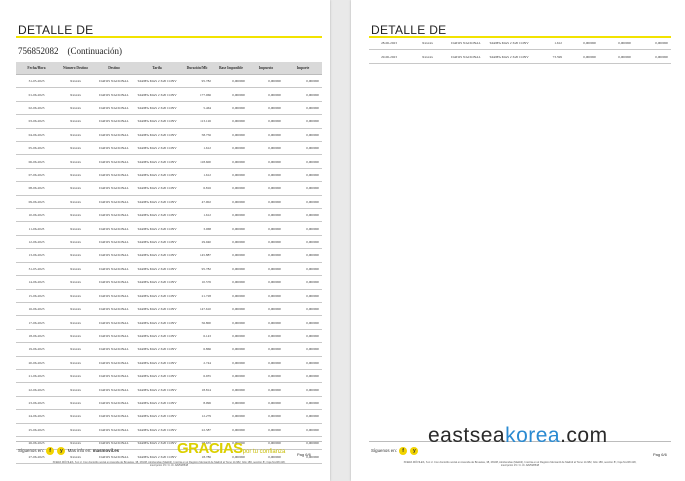 The image size is (685, 481). Describe the element at coordinates (197, 242) in the screenshot. I see `cell-duracion: 29.940` at that location.